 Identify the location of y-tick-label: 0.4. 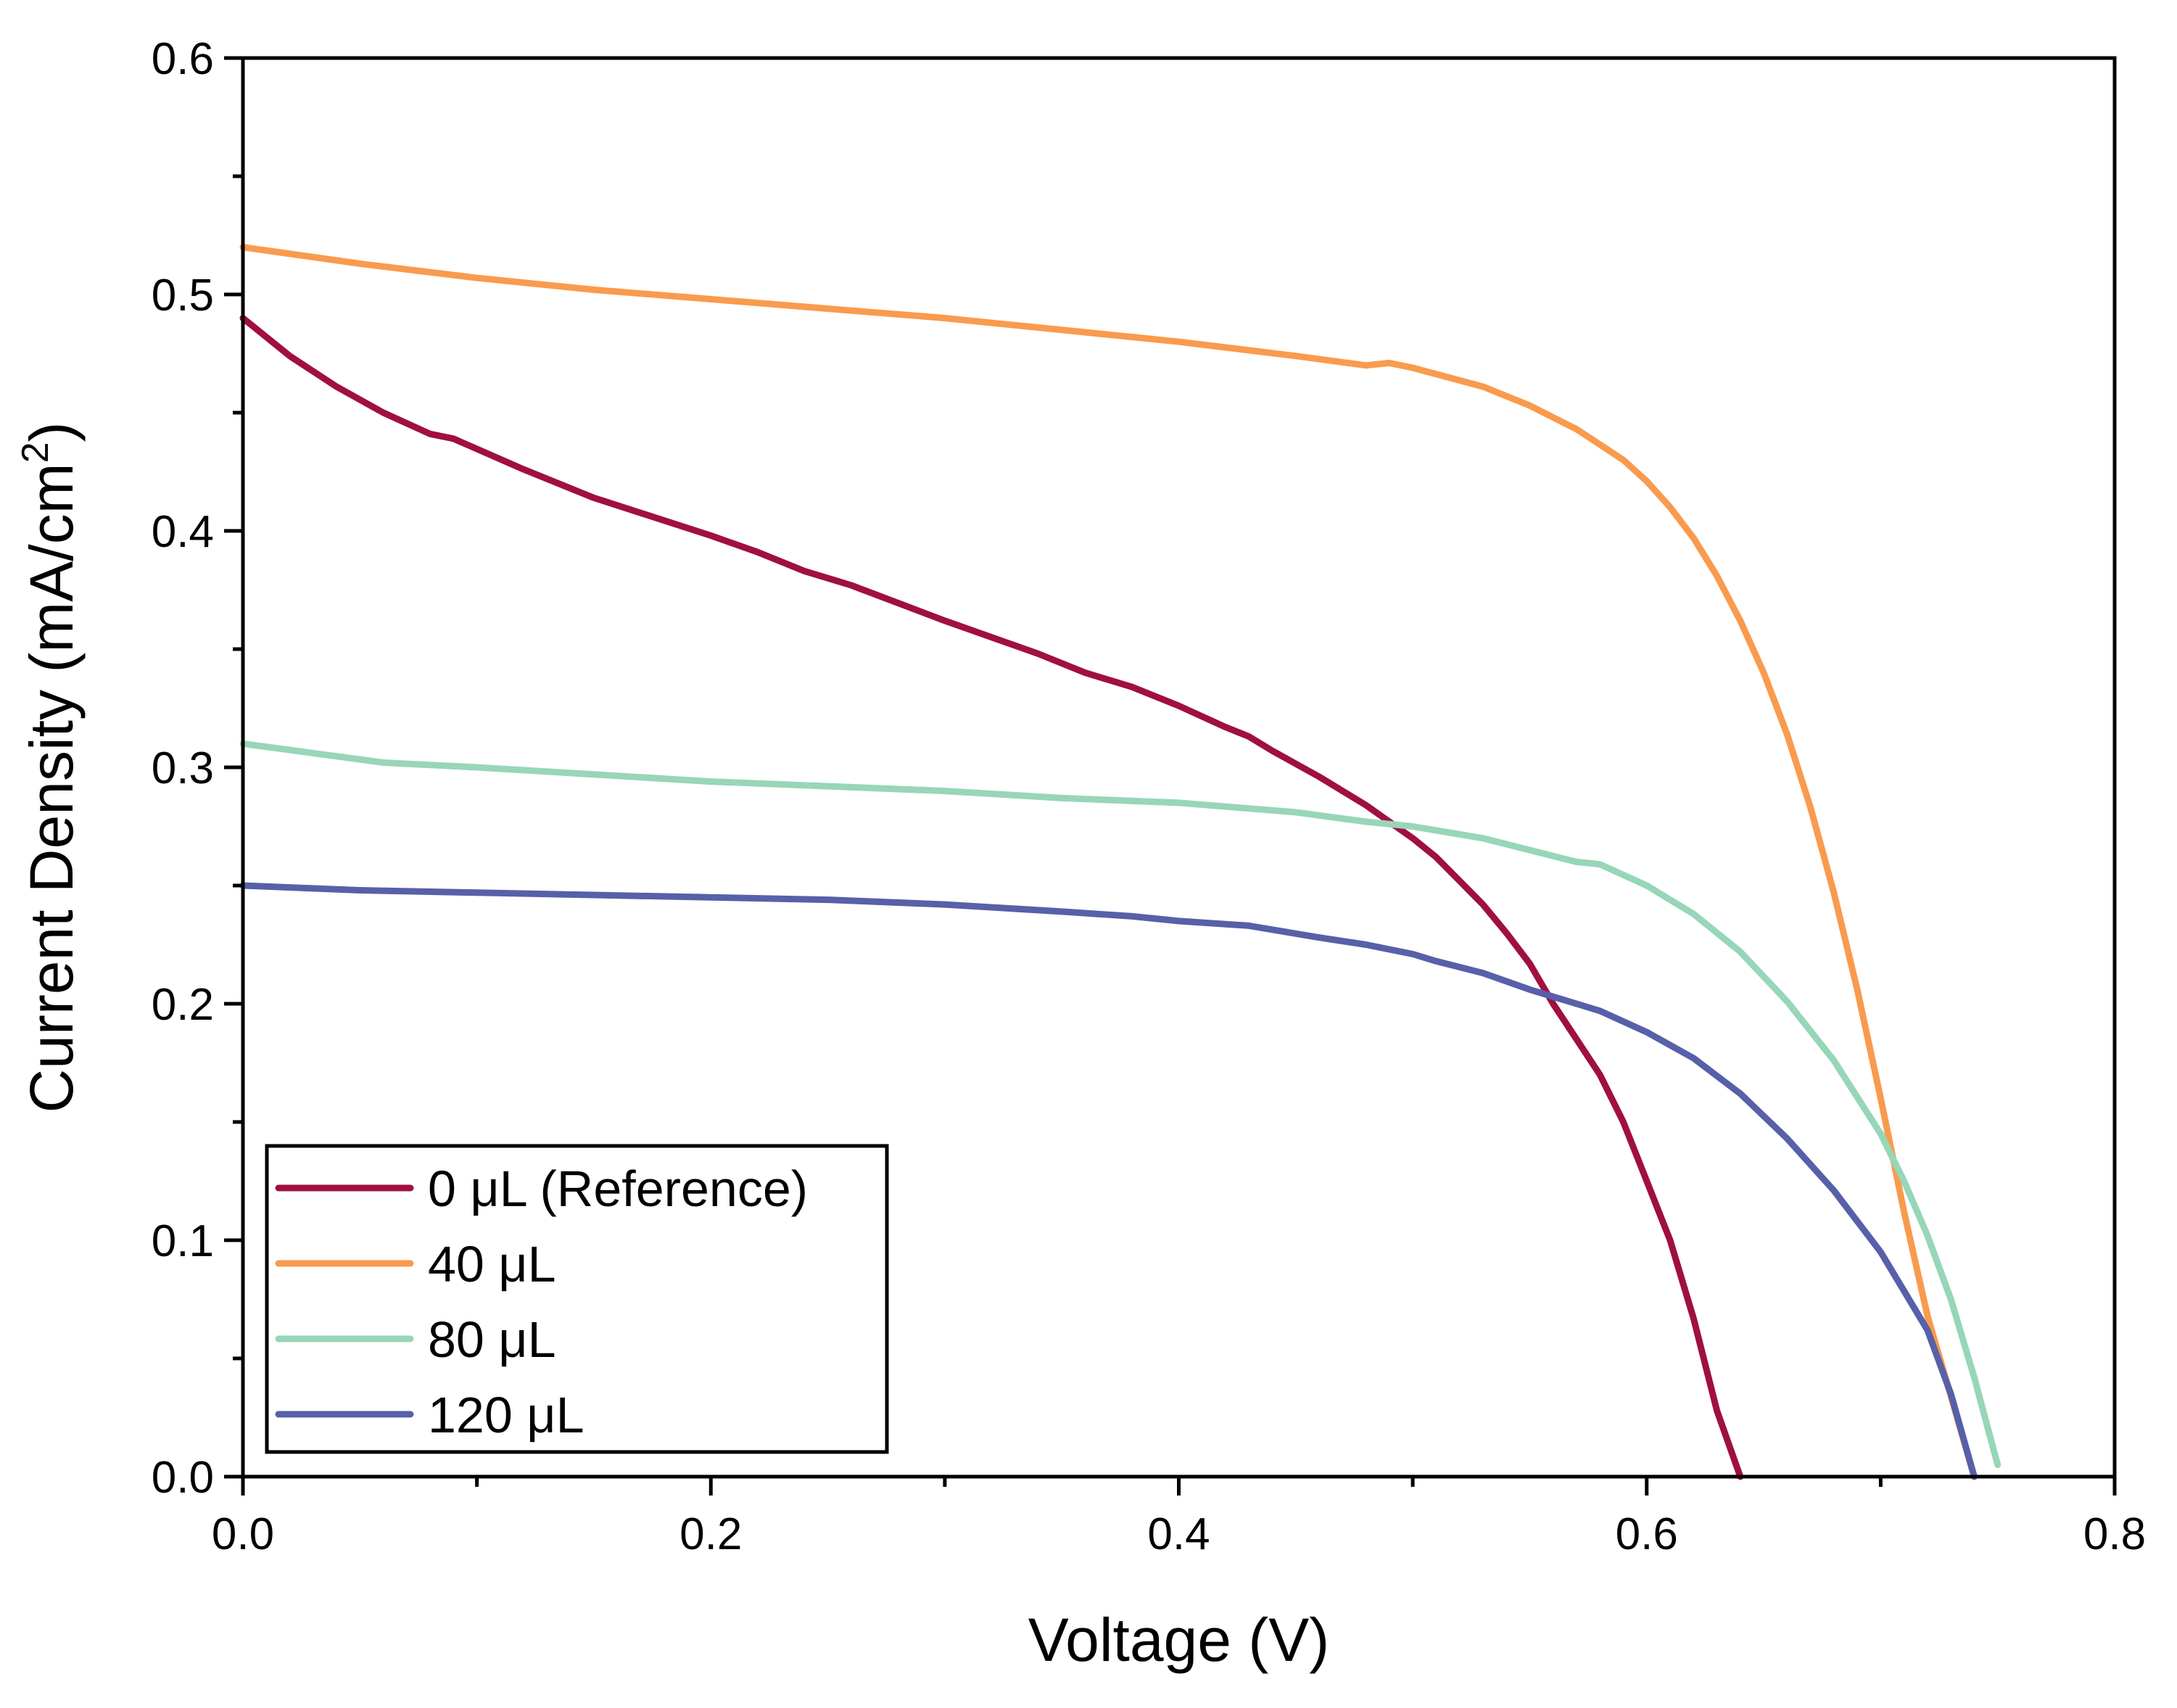
(183, 532).